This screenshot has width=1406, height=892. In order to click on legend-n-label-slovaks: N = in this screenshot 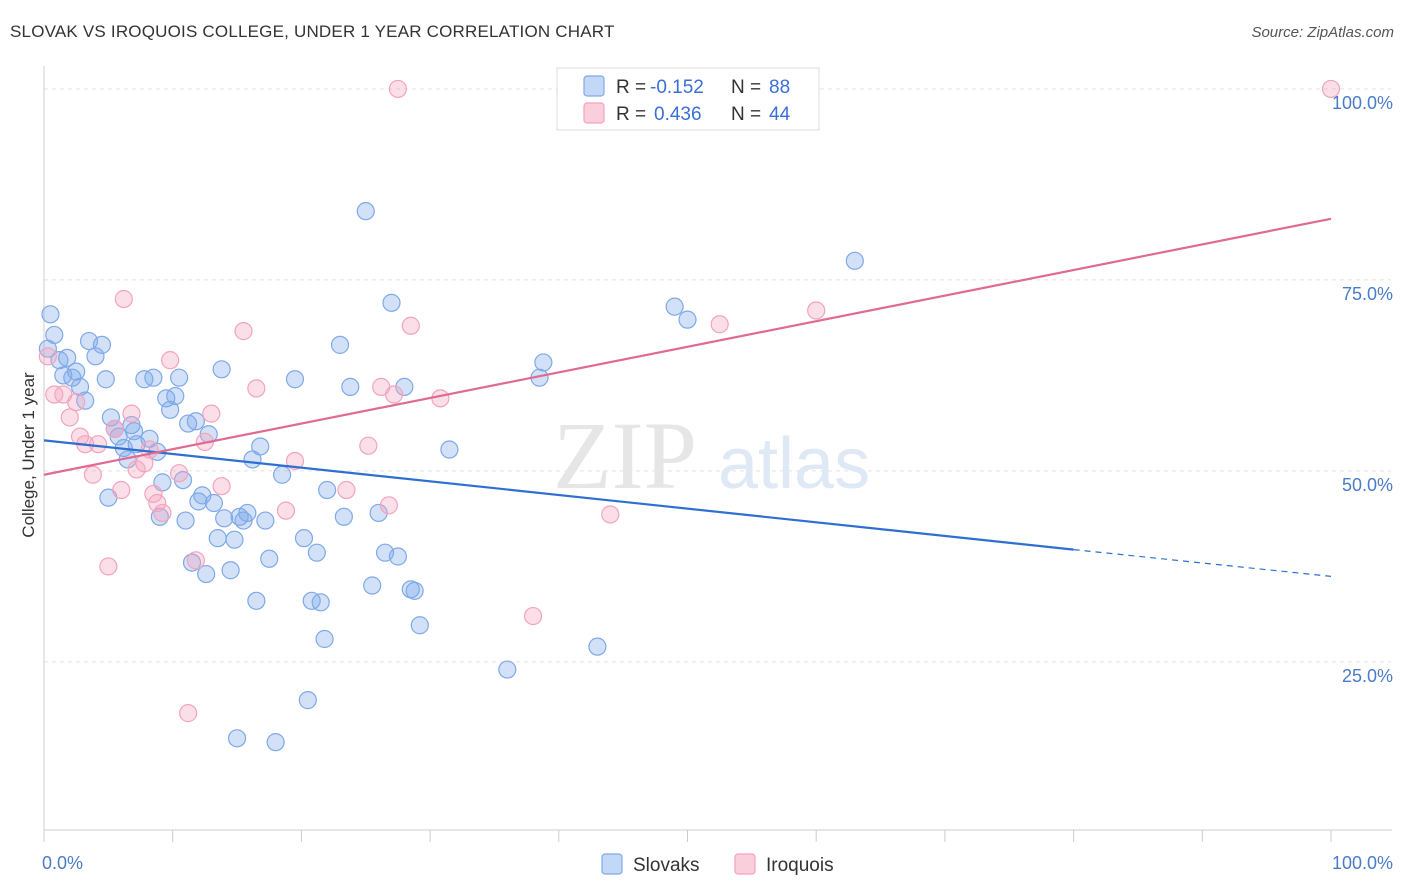, I will do `click(746, 87)`.